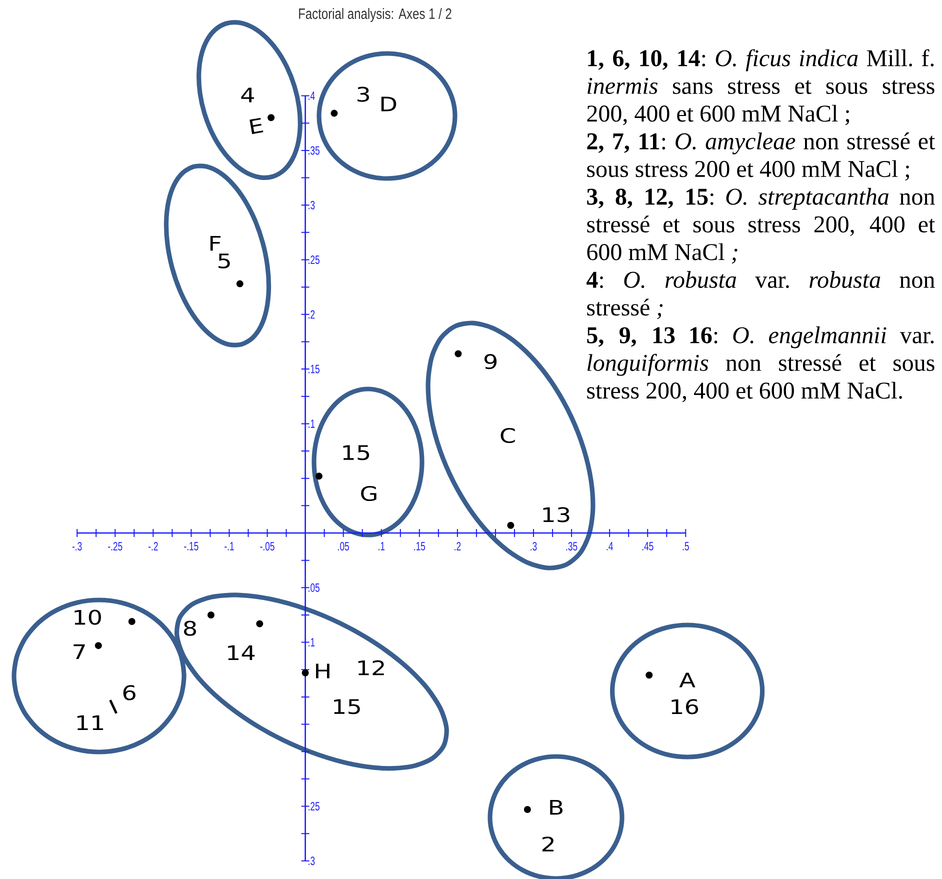 This screenshot has width=942, height=879. I want to click on x-tick-label: -.05, so click(267, 546).